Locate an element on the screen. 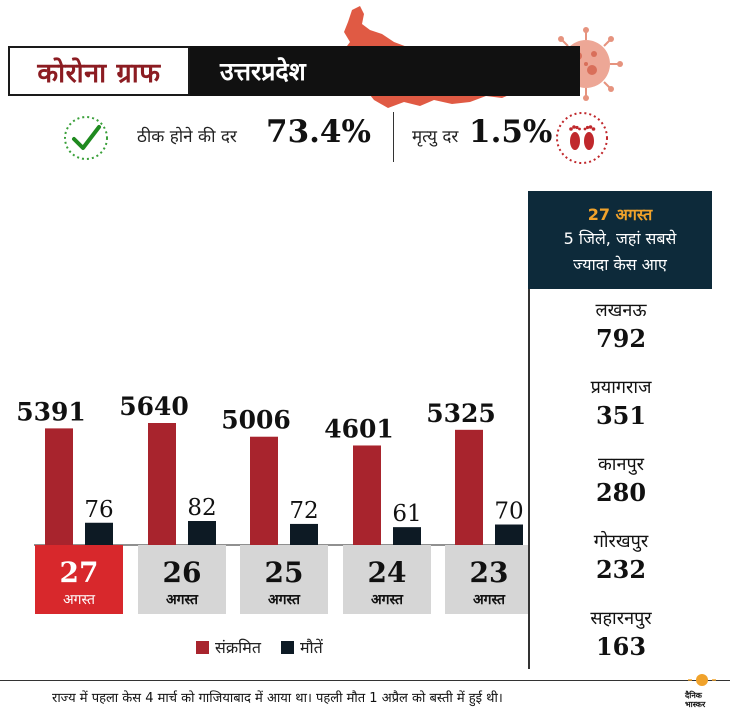 The width and height of the screenshot is (730, 720). district-item: गोरखपुर 232 is located at coordinates (621, 556).